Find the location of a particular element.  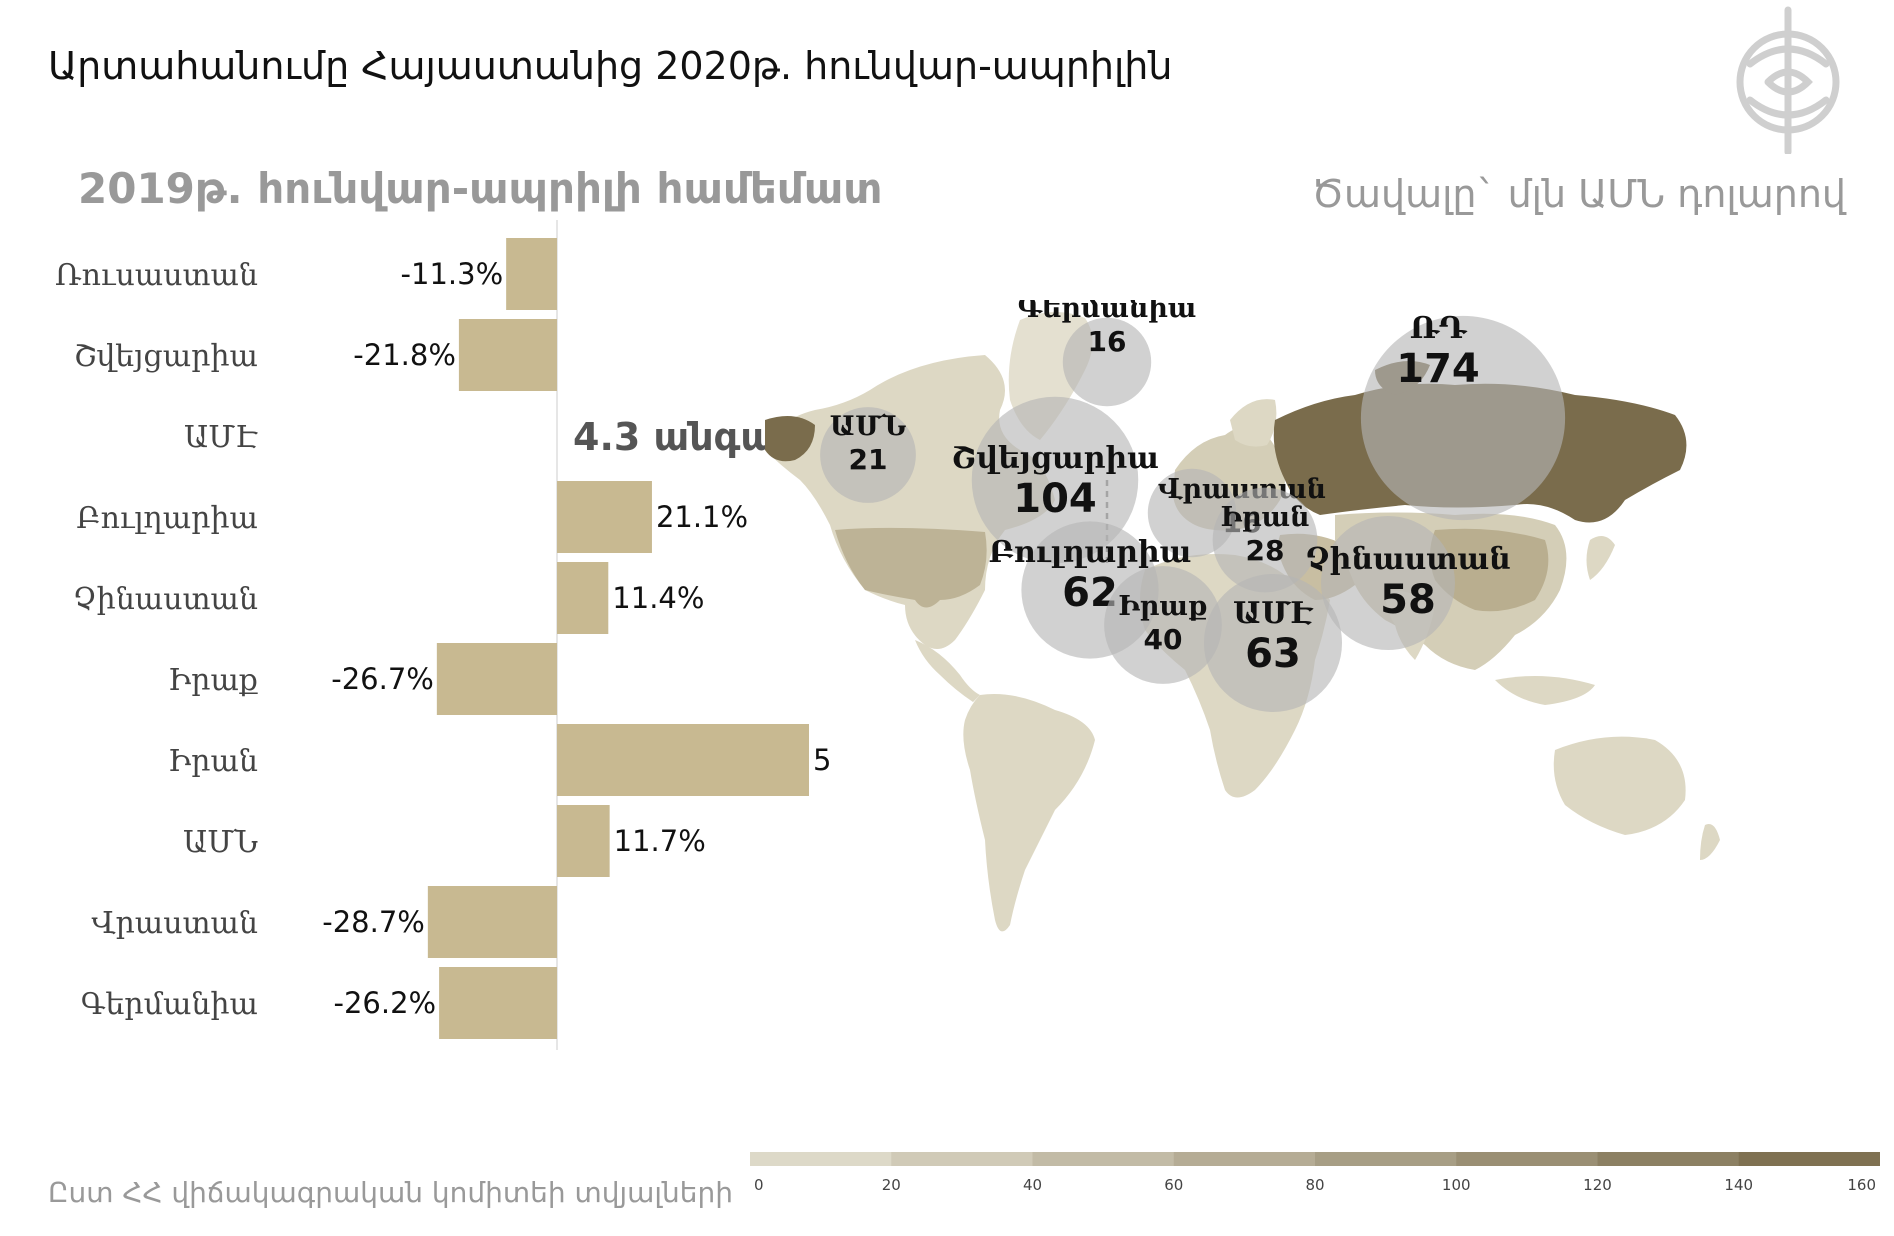

value-label: 21.1% is located at coordinates (702, 517).